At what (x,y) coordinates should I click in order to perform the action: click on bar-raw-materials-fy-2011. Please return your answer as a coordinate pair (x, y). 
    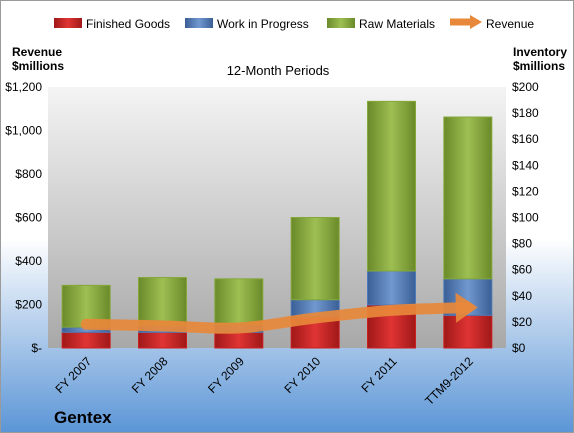
    Looking at the image, I should click on (391, 186).